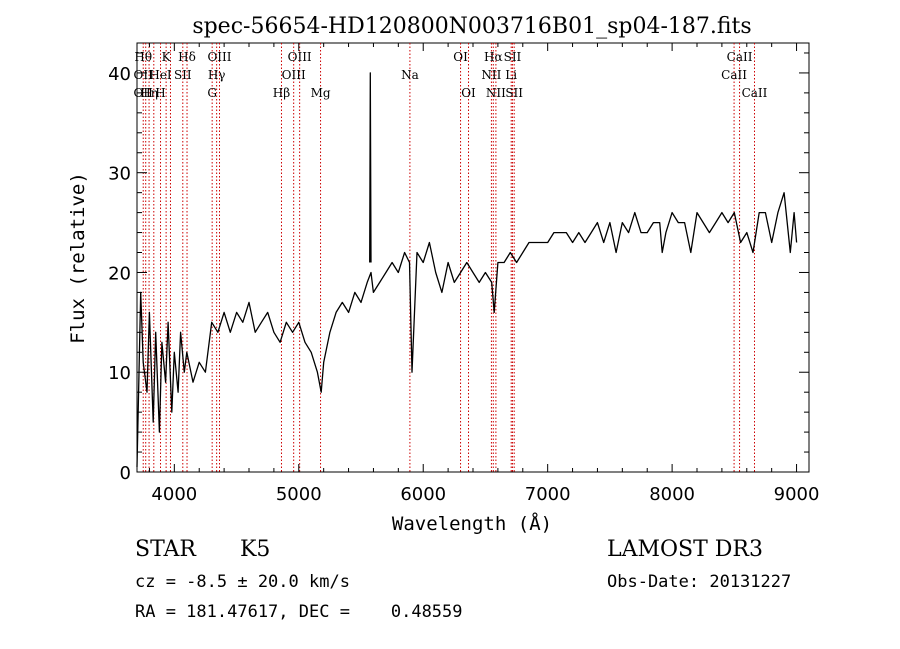  Describe the element at coordinates (493, 57) in the screenshot. I see `line-marker-label: Hα` at that location.